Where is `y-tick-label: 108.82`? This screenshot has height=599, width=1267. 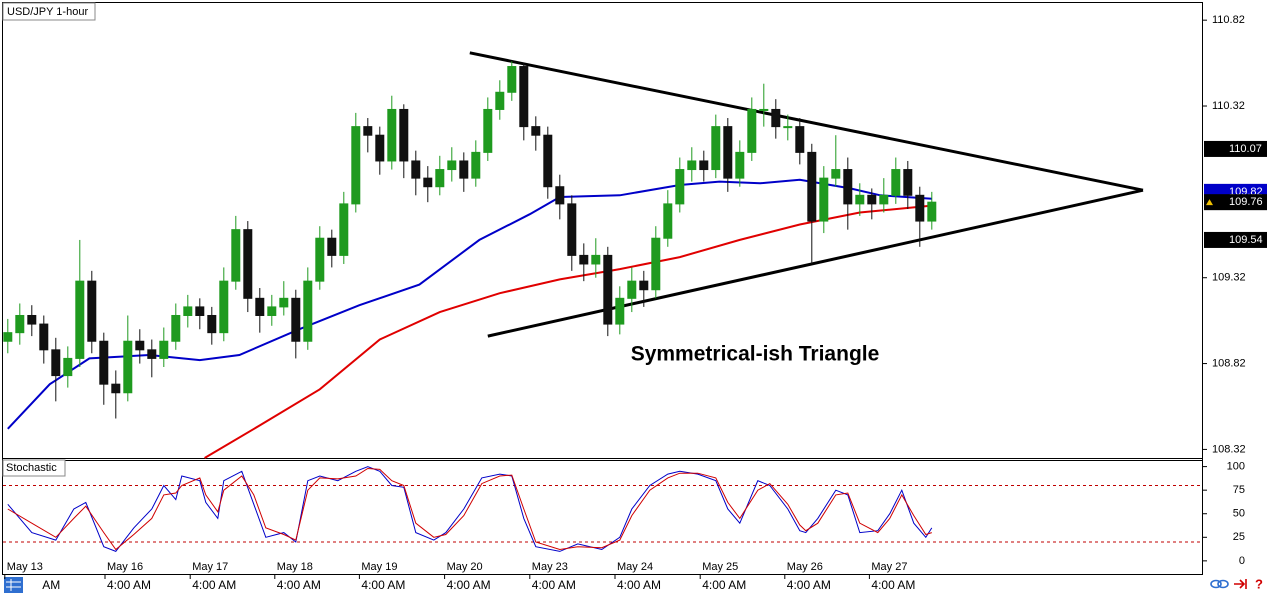
y-tick-label: 108.82 is located at coordinates (1229, 363).